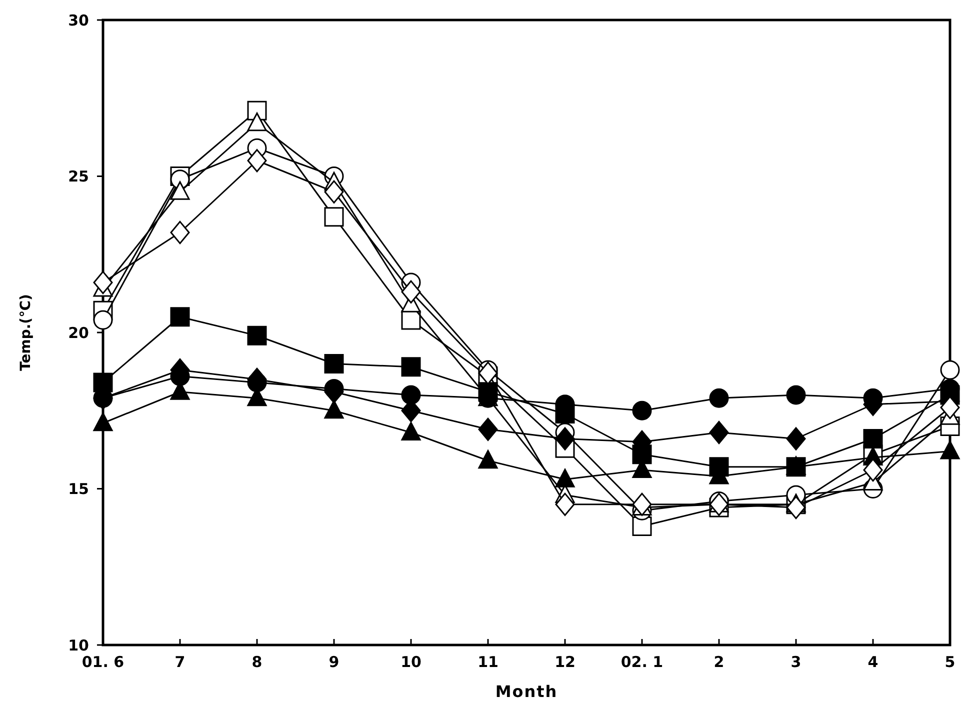 The image size is (968, 708). Describe the element at coordinates (873, 662) in the screenshot. I see `x-tick-label: 4` at that location.